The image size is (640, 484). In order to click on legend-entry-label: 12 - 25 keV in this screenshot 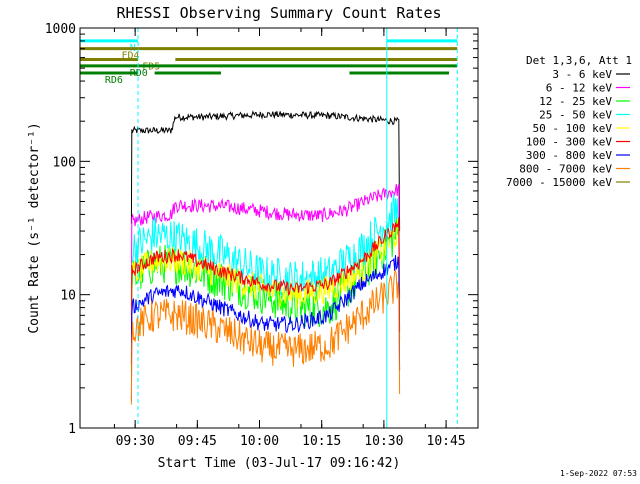, I will do `click(575, 101)`.